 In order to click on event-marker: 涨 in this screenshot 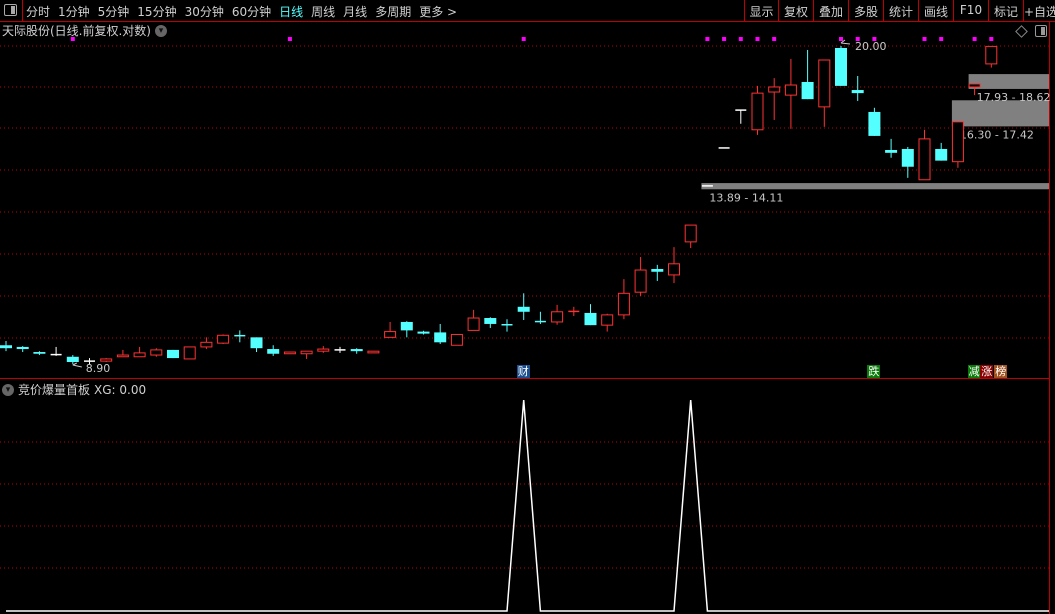, I will do `click(987, 371)`.